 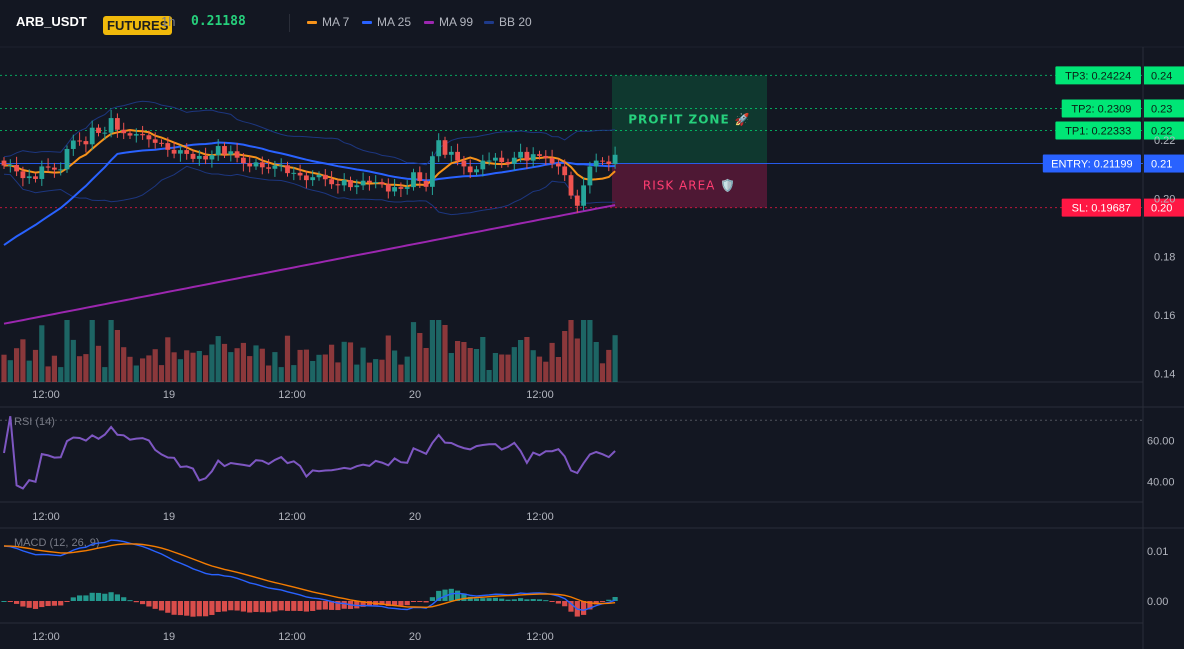 What do you see at coordinates (1161, 165) in the screenshot?
I see `level-axis-text-3: 0.21` at bounding box center [1161, 165].